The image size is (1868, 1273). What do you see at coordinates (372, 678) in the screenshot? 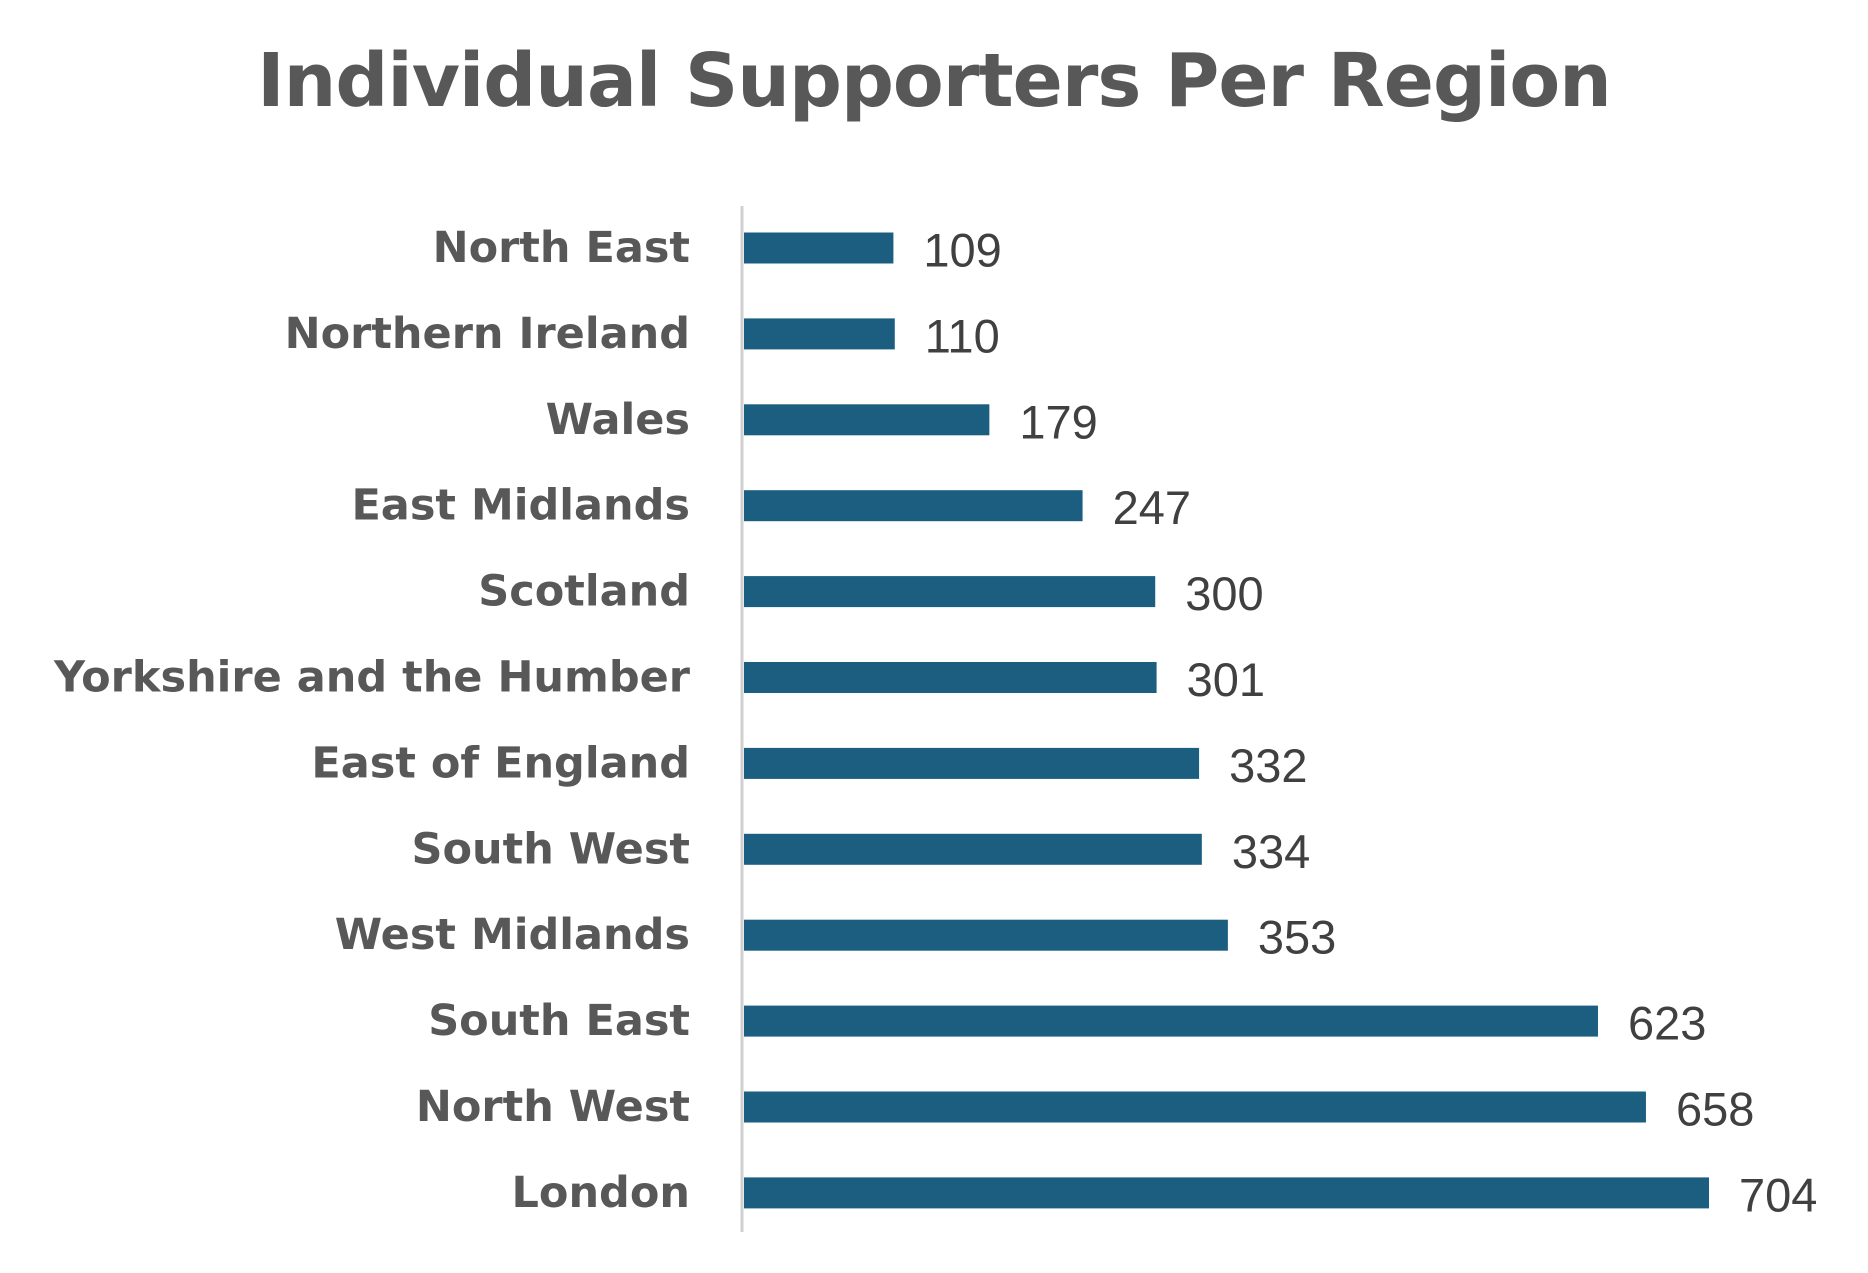
I see `category-label: Yorkshire and the Humber` at bounding box center [372, 678].